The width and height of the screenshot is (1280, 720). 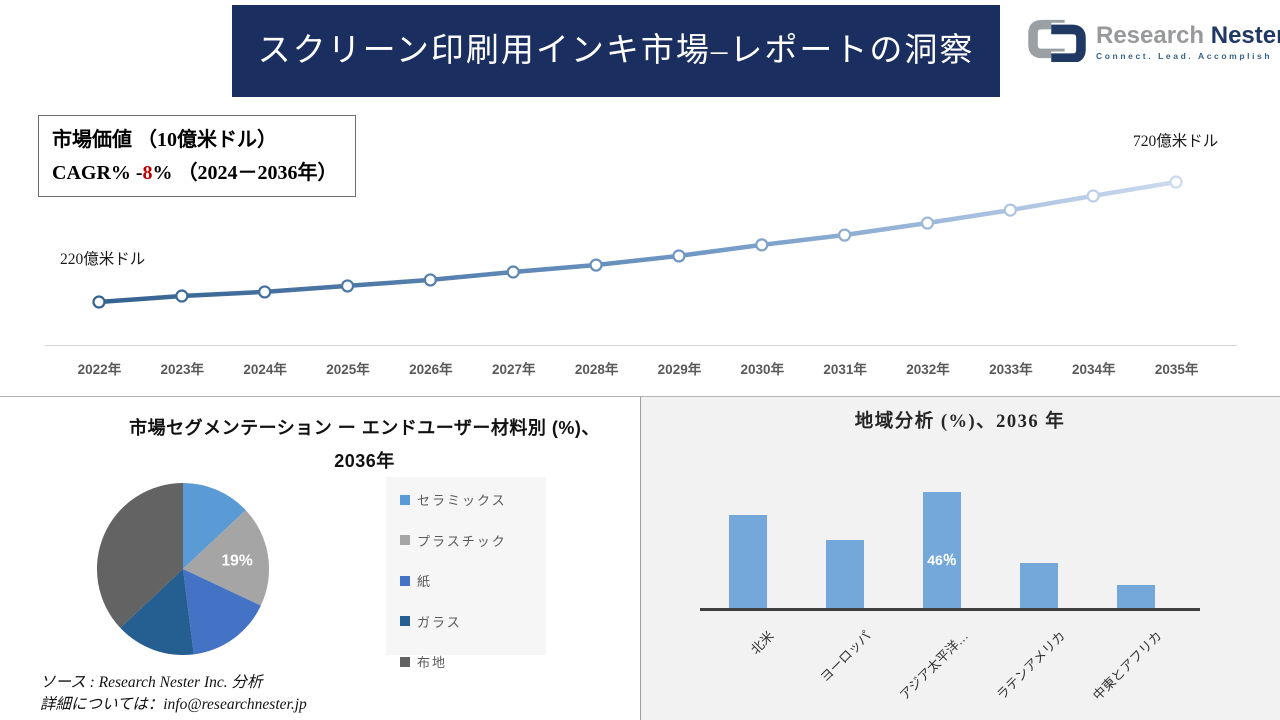 I want to click on year-tick-label: 2033年, so click(x=1011, y=369).